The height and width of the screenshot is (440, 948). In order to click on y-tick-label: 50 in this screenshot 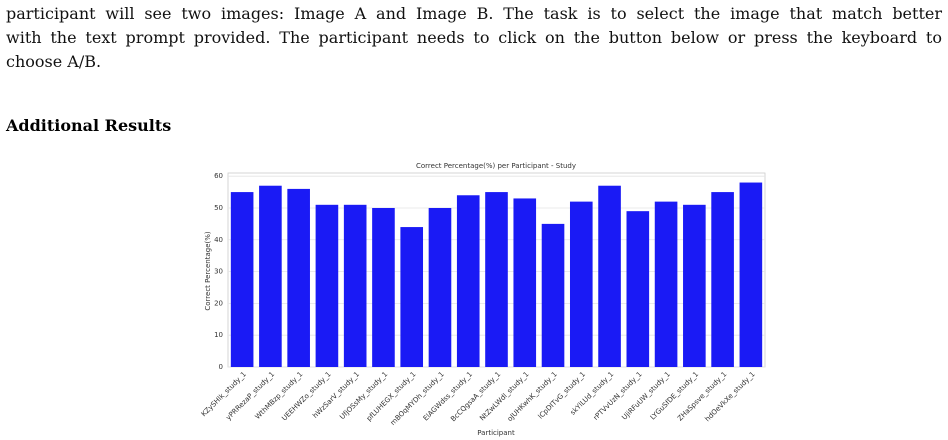, I will do `click(218, 208)`.